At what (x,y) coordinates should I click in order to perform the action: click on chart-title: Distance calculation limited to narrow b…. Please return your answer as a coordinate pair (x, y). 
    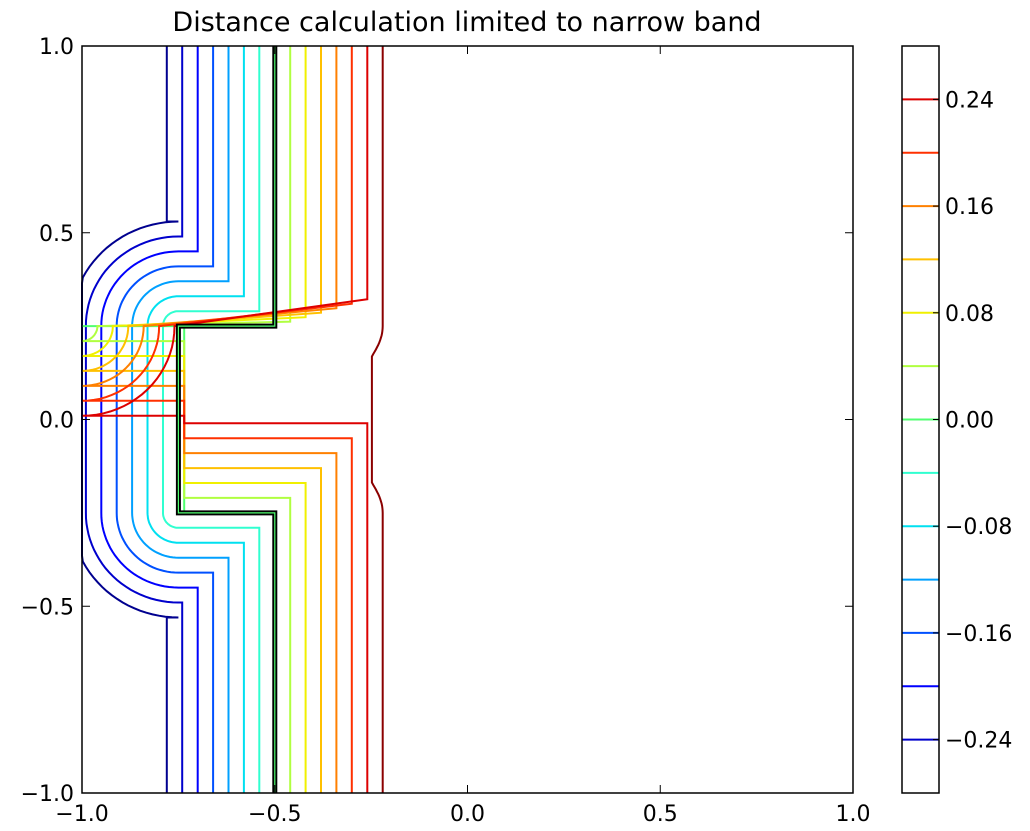
    Looking at the image, I should click on (466, 22).